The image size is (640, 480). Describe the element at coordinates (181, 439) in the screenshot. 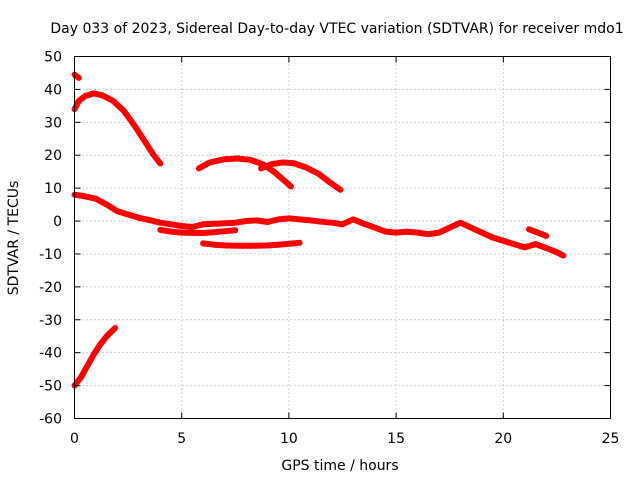

I see `x-tick-label: 5` at that location.